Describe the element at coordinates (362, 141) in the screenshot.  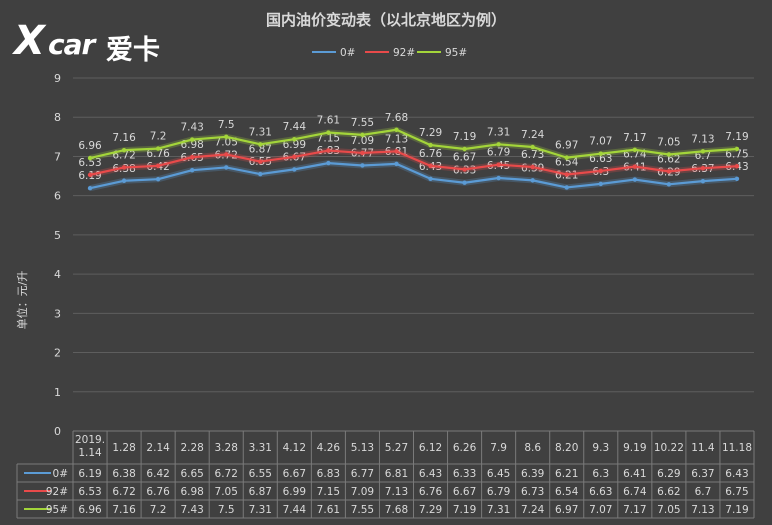
I see `data-label: 7.09` at that location.